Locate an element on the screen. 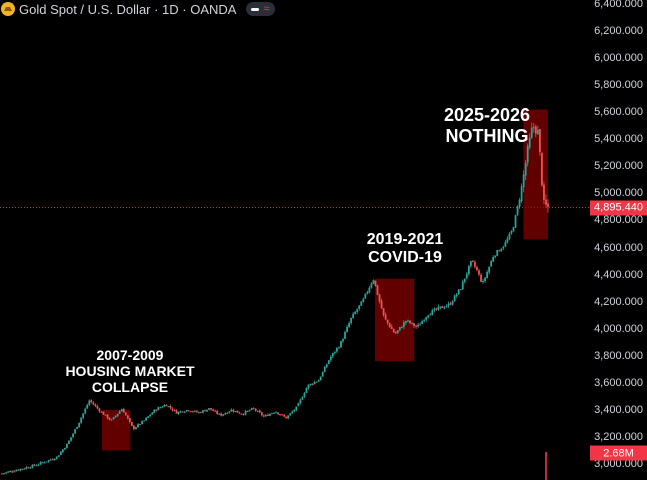 This screenshot has width=647, height=480. y-tick-label: 5,600.000 is located at coordinates (618, 112).